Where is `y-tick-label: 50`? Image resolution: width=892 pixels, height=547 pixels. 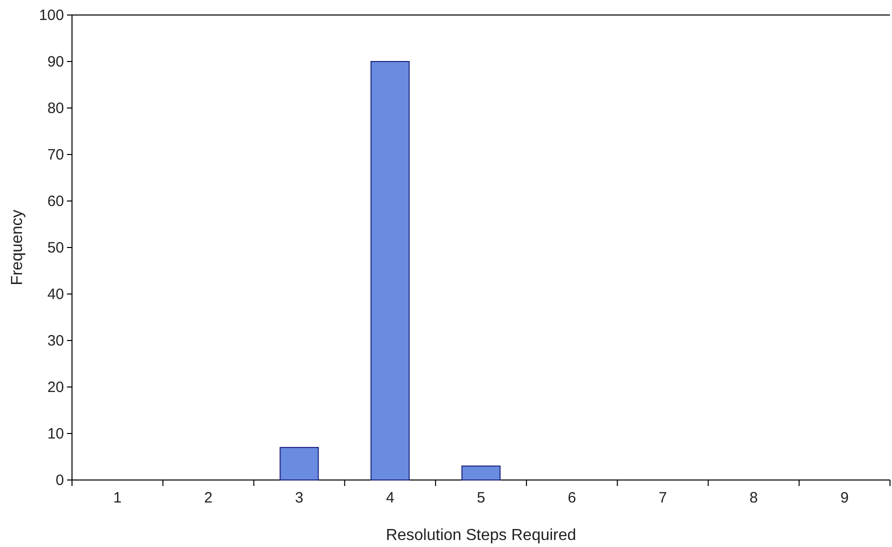
y-tick-label: 50 is located at coordinates (55, 247).